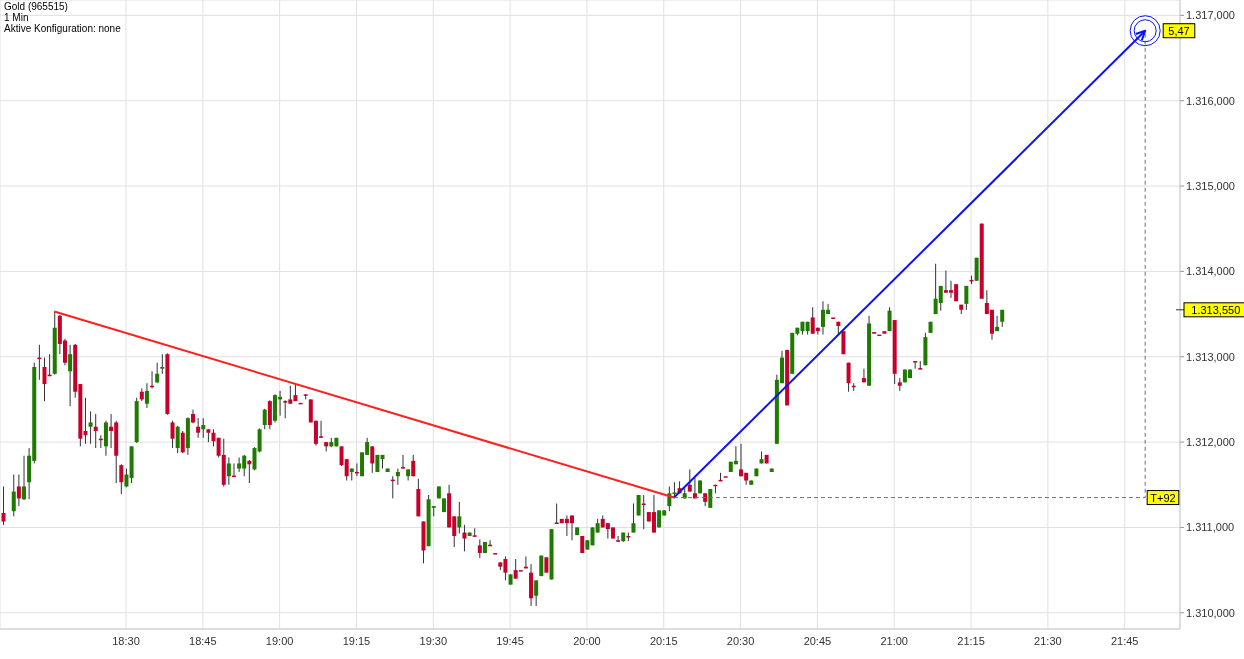 This screenshot has height=659, width=1244. Describe the element at coordinates (894, 640) in the screenshot. I see `x-tick-label: 21:00` at that location.